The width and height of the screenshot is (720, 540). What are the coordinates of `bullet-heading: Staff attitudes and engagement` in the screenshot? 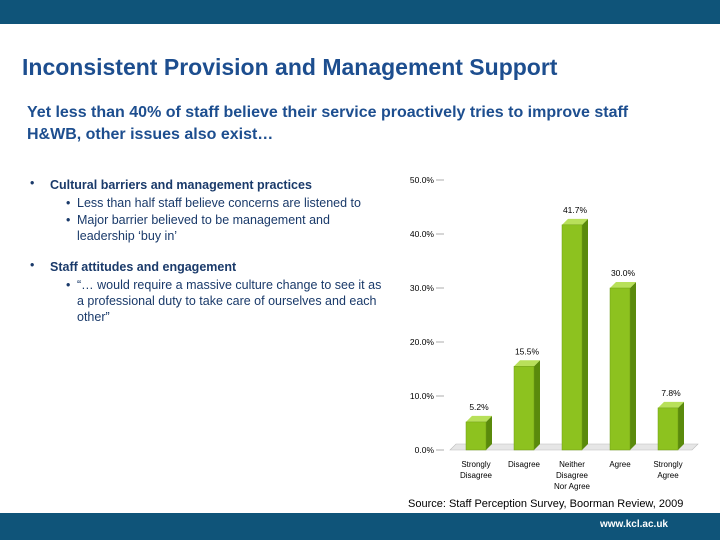 It's located at (143, 267).